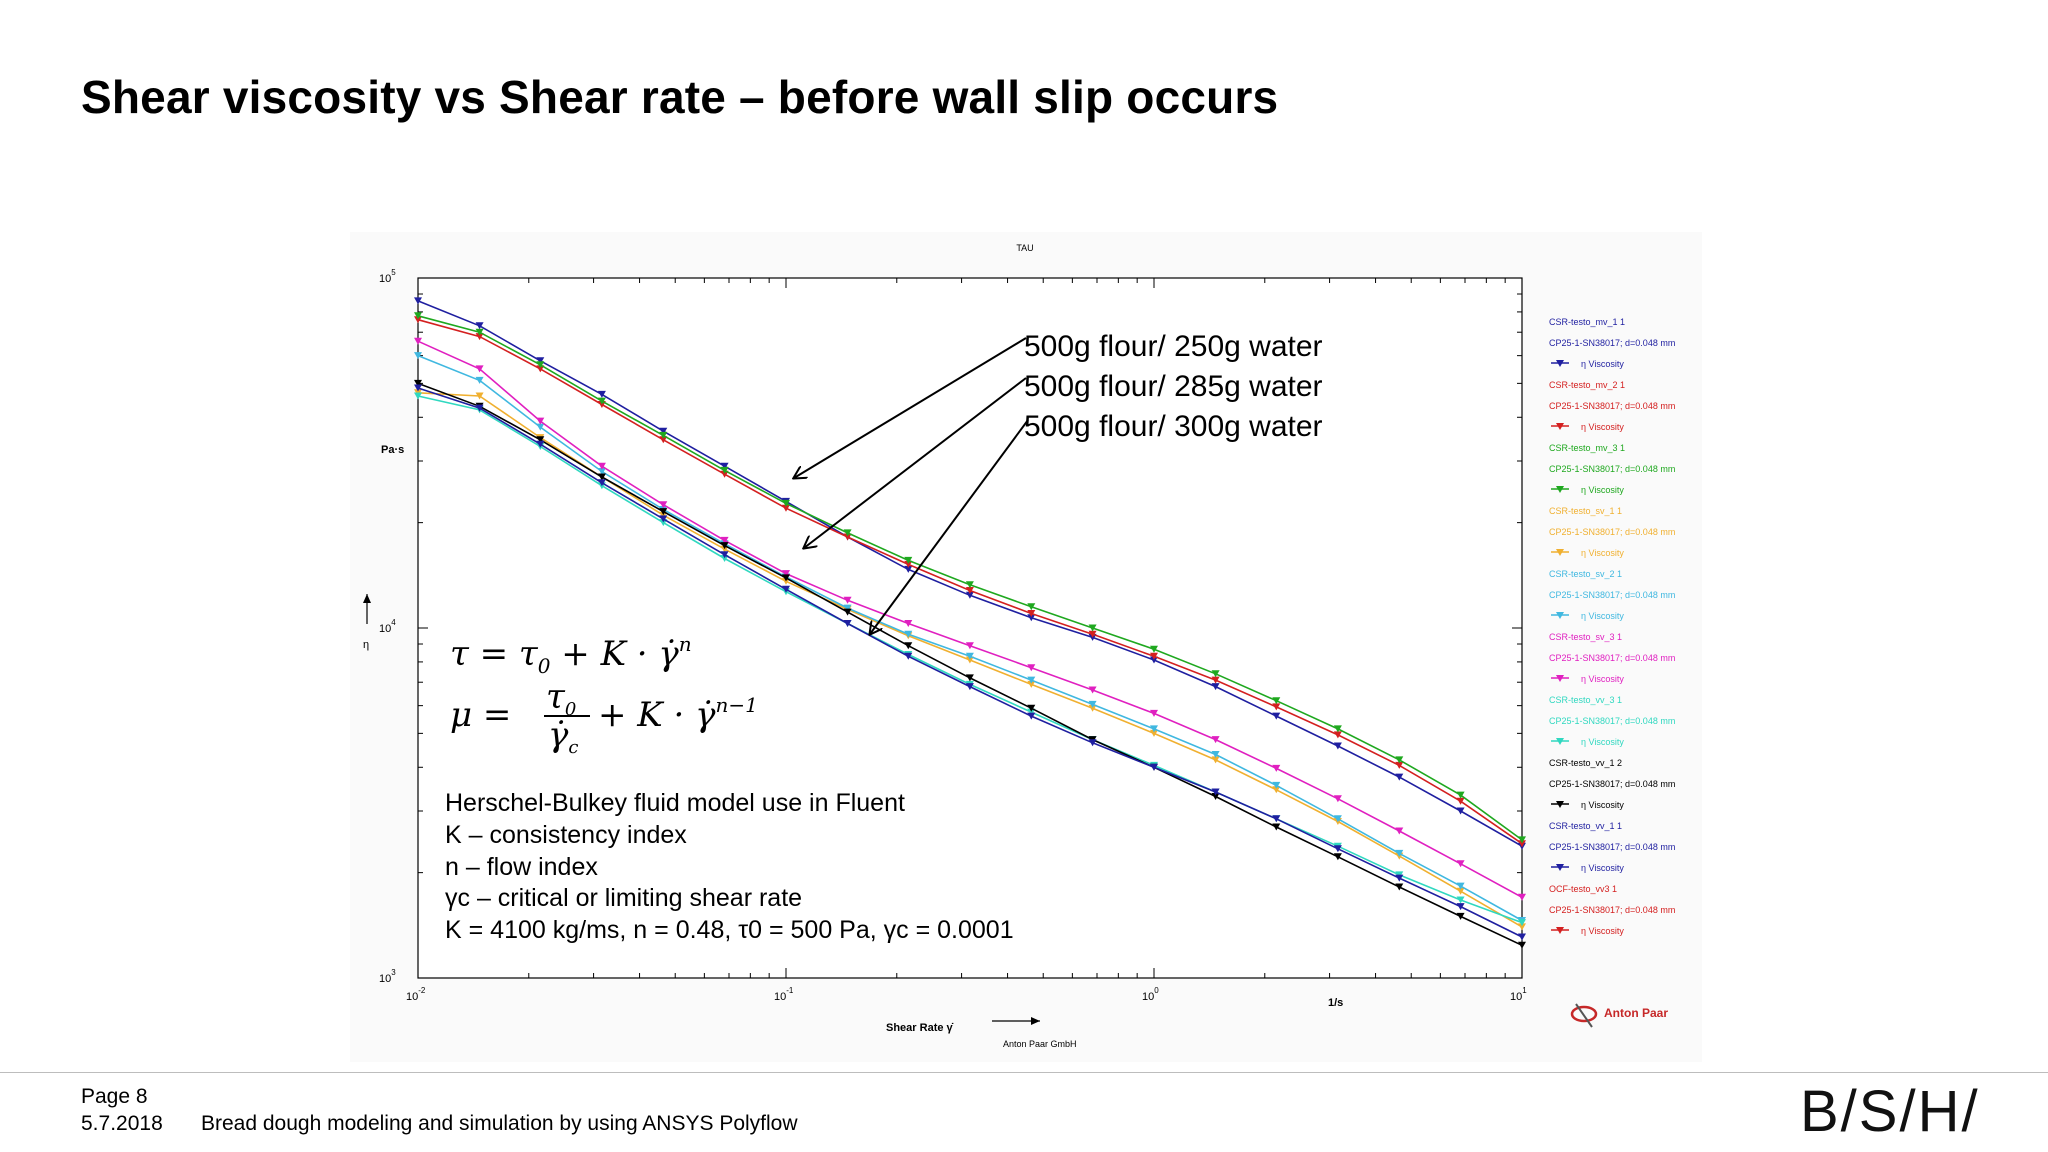 The height and width of the screenshot is (1152, 2048). I want to click on y-tick-exponent: 3, so click(393, 972).